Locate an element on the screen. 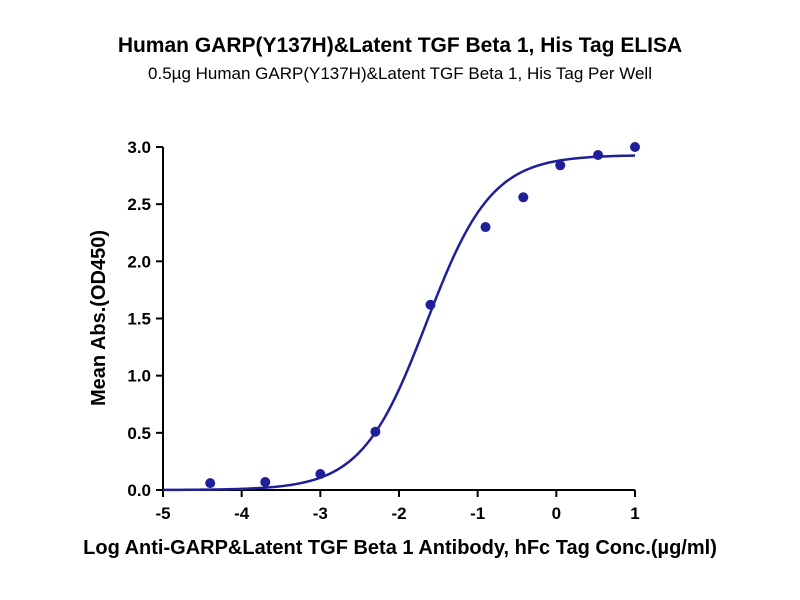  y-tick-label: 0.5 is located at coordinates (139, 433).